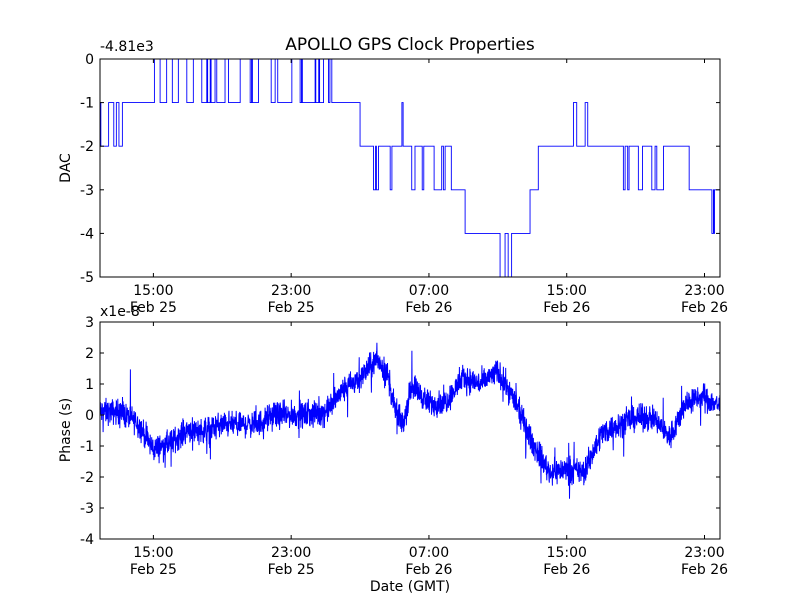  What do you see at coordinates (410, 587) in the screenshot?
I see `phase-xlabel: Date (GMT)` at bounding box center [410, 587].